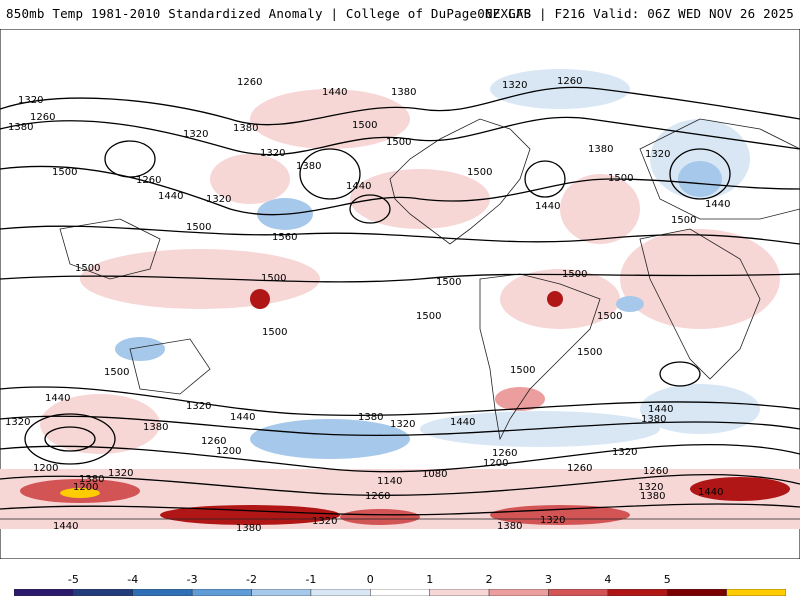 The height and width of the screenshot is (600, 800). What do you see at coordinates (110, 249) in the screenshot?
I see `asia-pacific-outline` at bounding box center [110, 249].